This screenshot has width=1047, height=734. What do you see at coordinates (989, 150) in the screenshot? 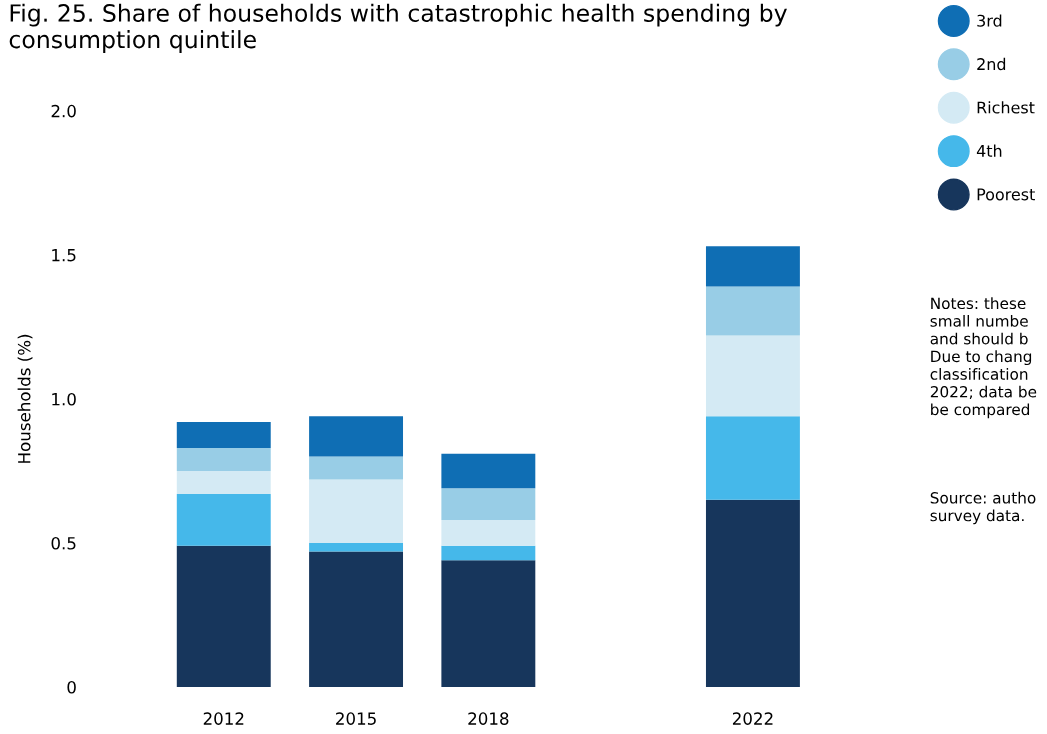
I see `legend-label: 4th` at bounding box center [989, 150].